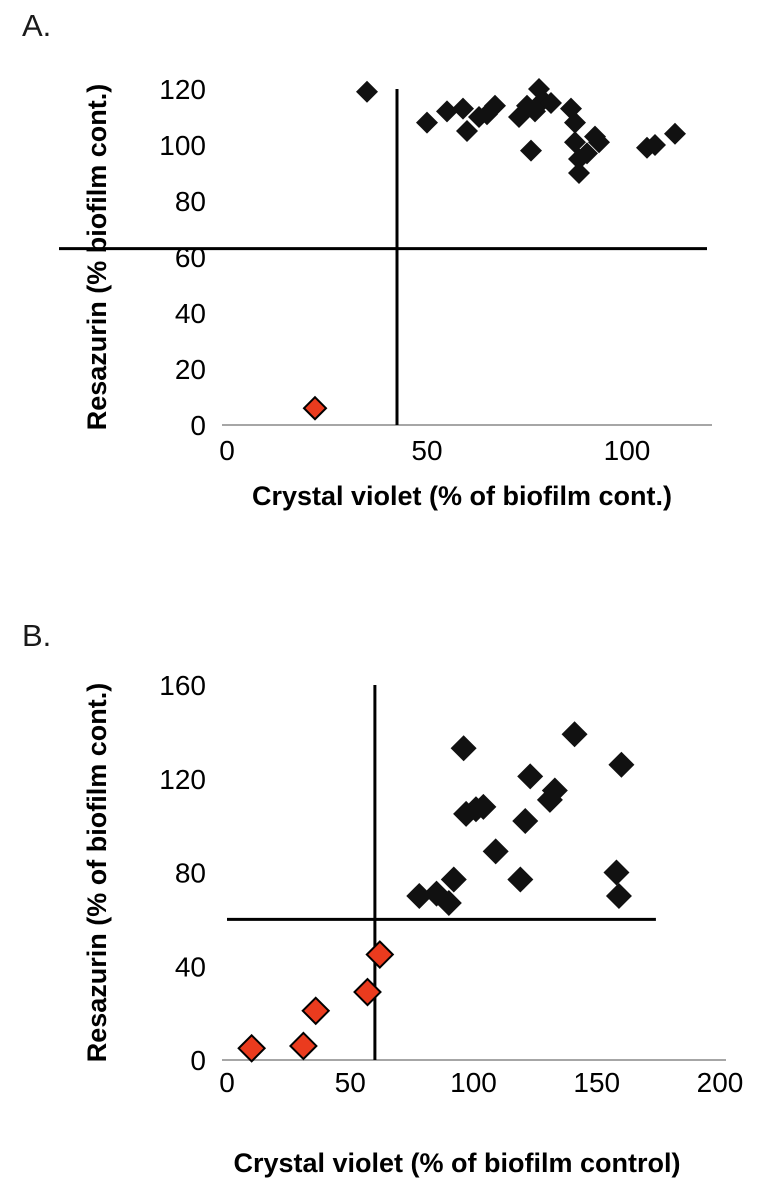 This screenshot has height=1200, width=767. I want to click on y-tick-label: 100, so click(182, 145).